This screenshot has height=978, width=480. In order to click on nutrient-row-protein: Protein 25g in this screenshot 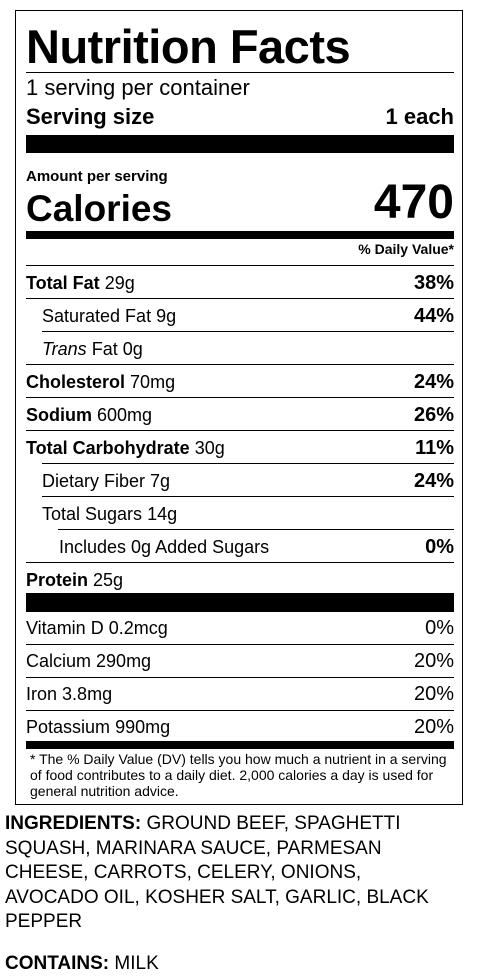, I will do `click(240, 580)`.